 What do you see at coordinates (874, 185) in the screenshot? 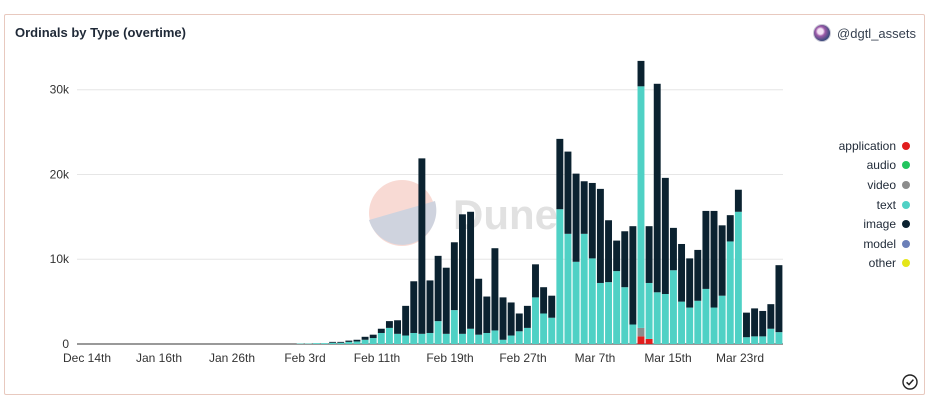
I see `legend-item-video: video` at bounding box center [874, 185].